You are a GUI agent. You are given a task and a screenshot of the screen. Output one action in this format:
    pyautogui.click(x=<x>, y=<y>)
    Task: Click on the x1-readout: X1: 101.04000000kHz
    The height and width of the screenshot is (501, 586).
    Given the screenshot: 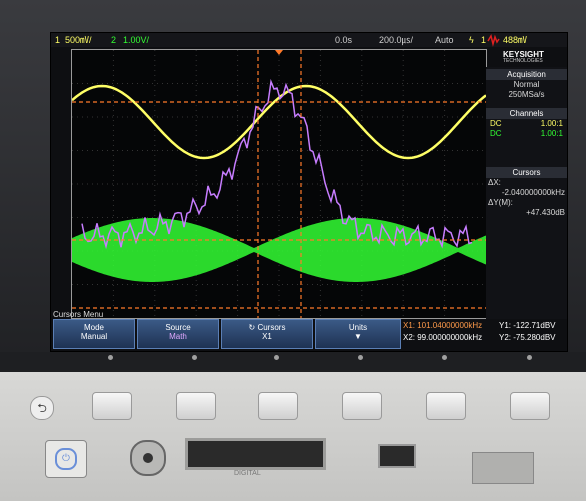 What is the action you would take?
    pyautogui.click(x=443, y=325)
    